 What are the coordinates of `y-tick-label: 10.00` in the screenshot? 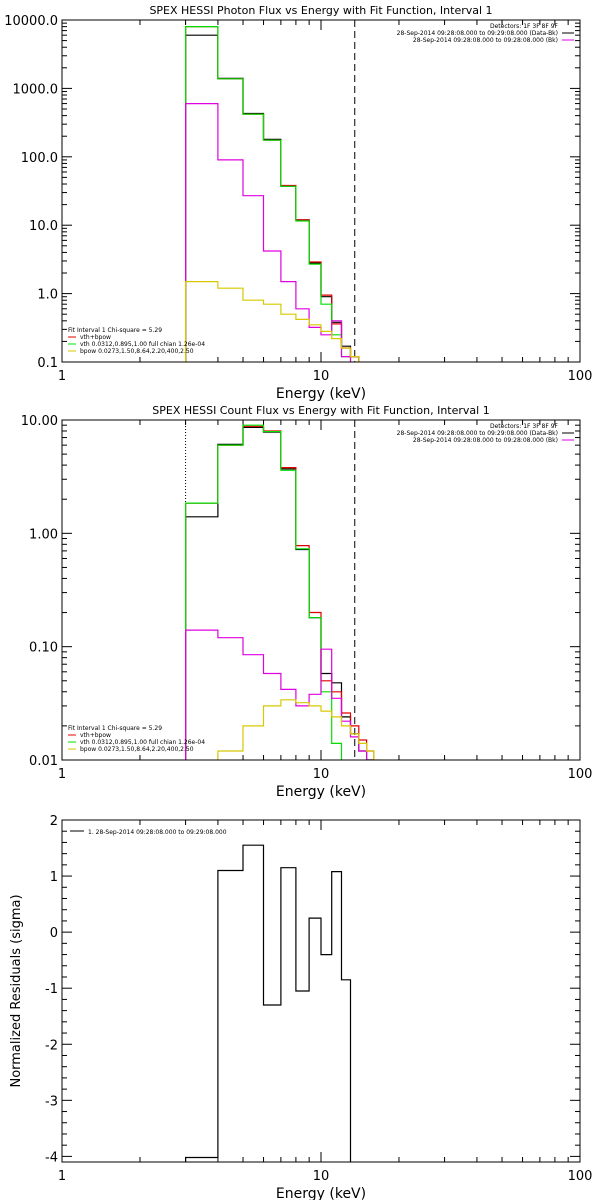 It's located at (39, 421).